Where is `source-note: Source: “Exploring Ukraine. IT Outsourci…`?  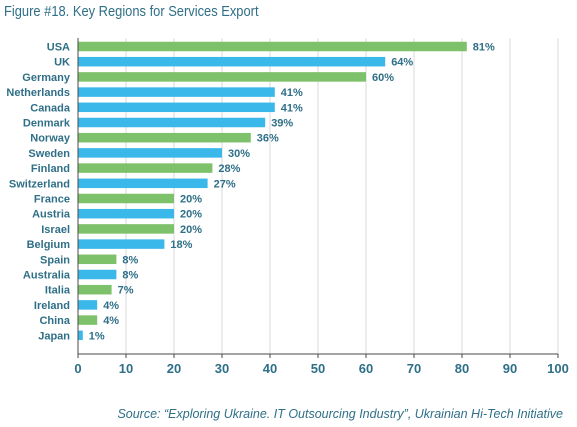 source-note: Source: “Exploring Ukraine. IT Outsourci… is located at coordinates (340, 414).